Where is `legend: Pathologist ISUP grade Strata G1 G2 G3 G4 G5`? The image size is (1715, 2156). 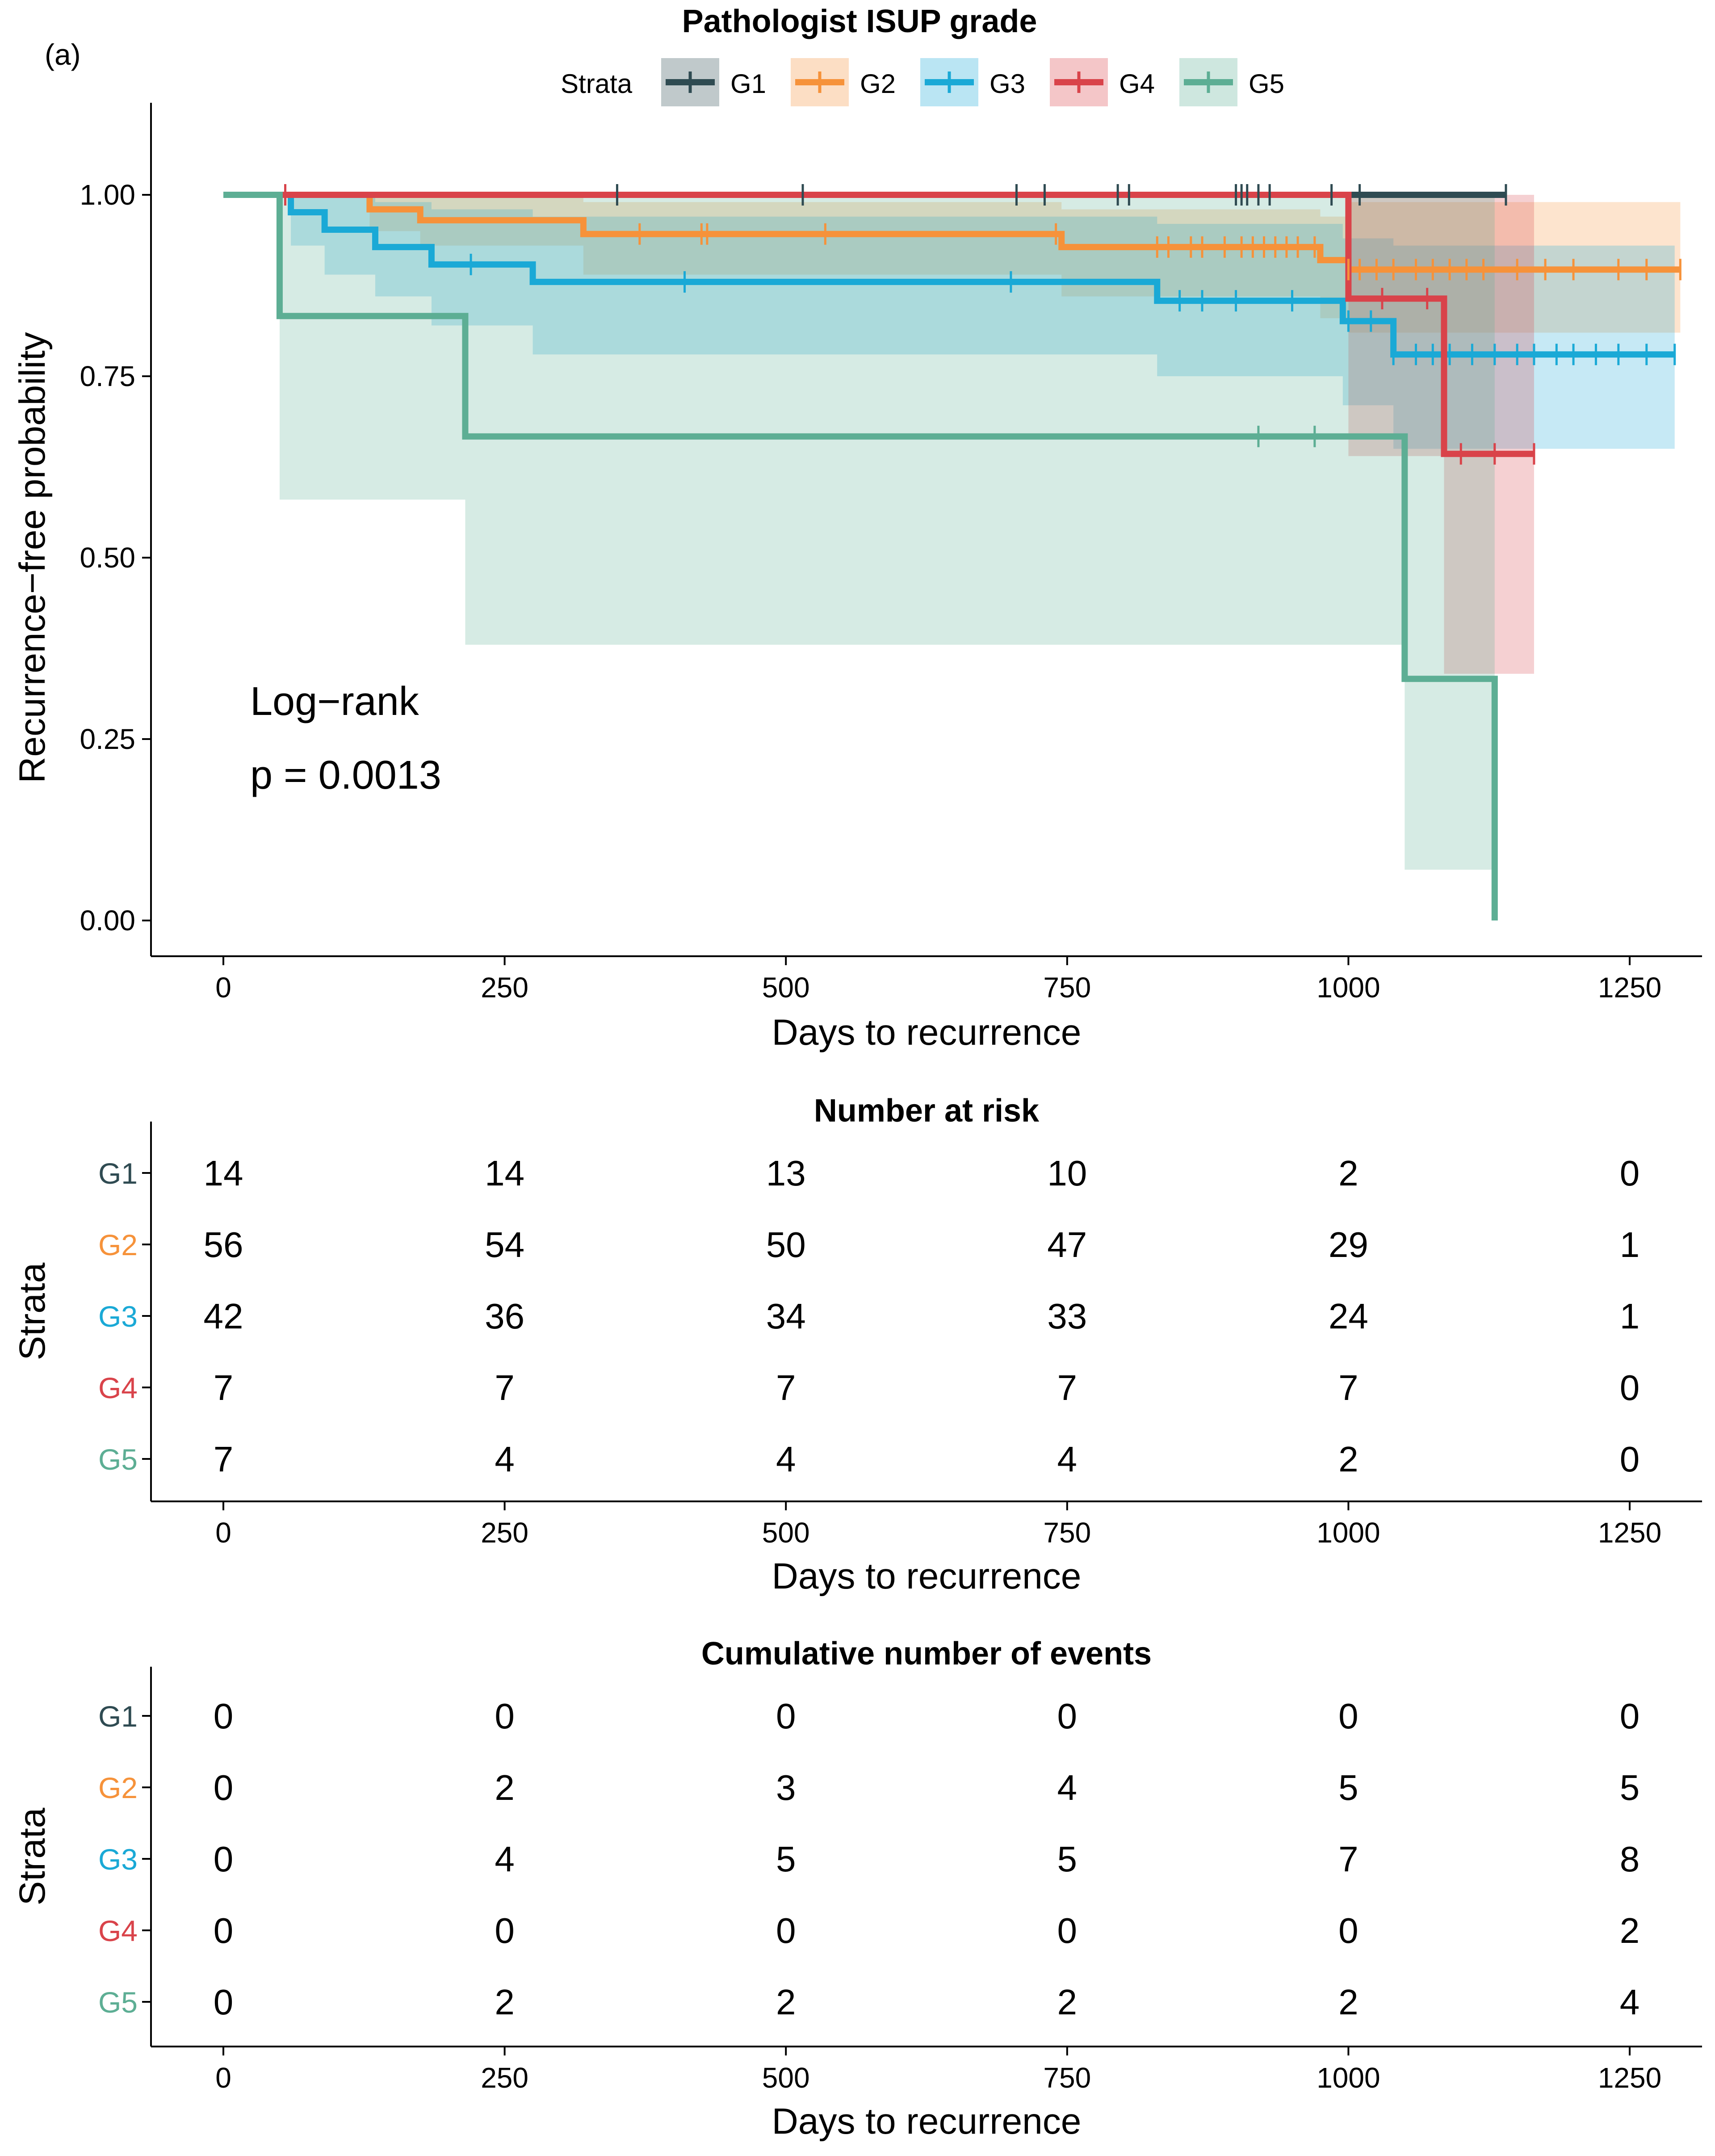 legend: Pathologist ISUP grade Strata G1 G2 G3 G4 G5 is located at coordinates (923, 55).